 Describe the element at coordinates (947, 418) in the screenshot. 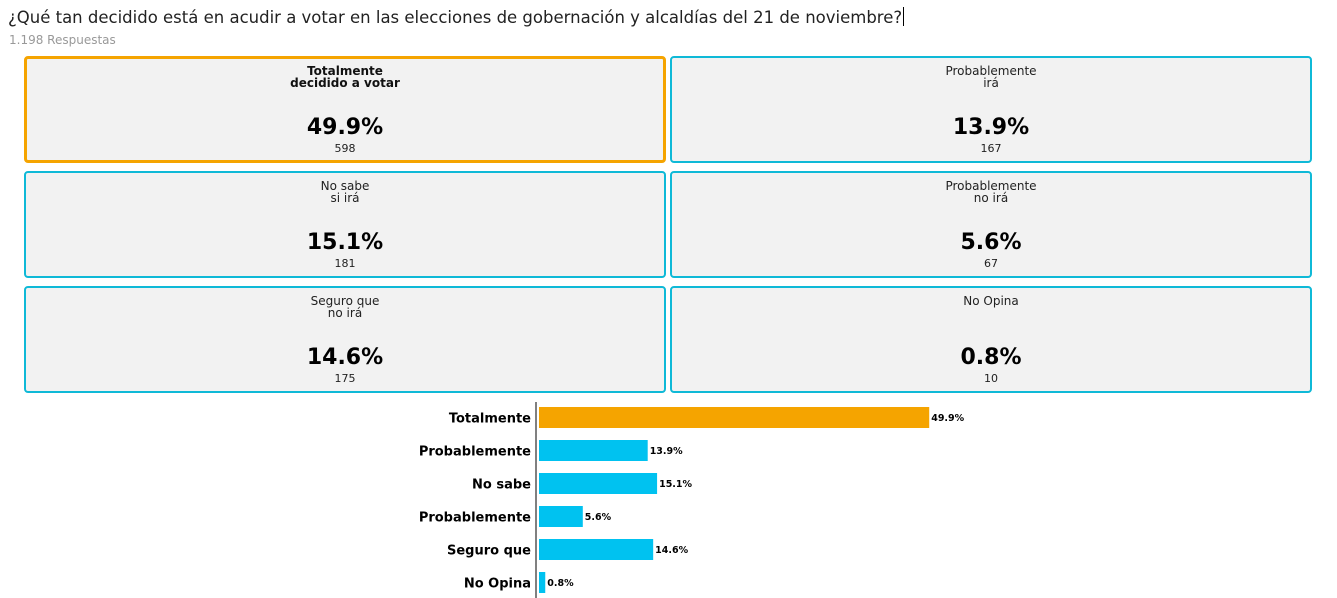

I see `bar-value-label: 49.9%` at that location.